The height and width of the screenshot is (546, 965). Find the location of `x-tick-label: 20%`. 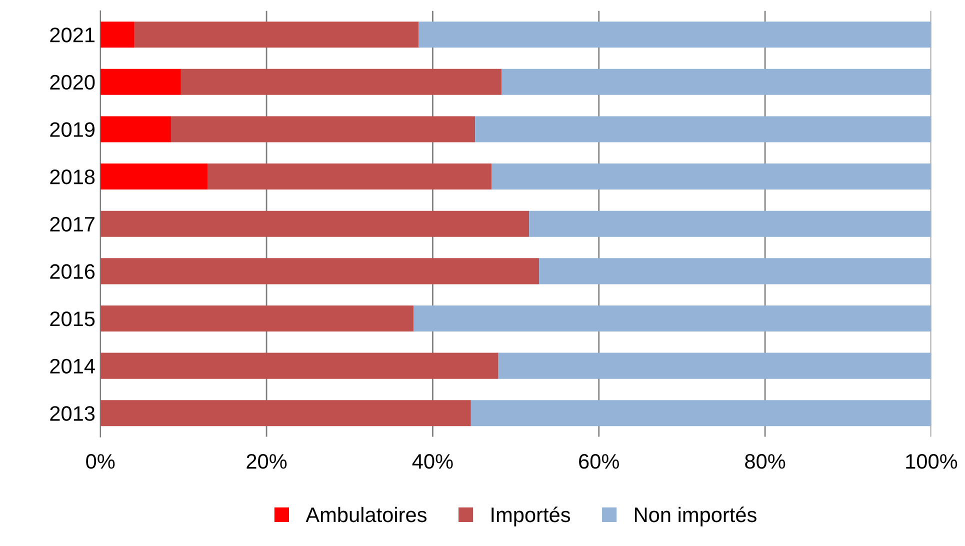

x-tick-label: 20% is located at coordinates (266, 461).